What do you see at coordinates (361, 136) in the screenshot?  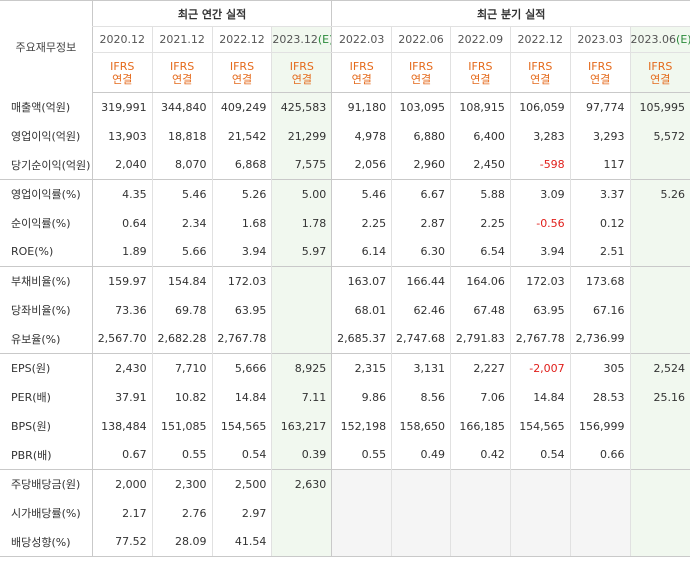 I see `table-cell: 4,978` at bounding box center [361, 136].